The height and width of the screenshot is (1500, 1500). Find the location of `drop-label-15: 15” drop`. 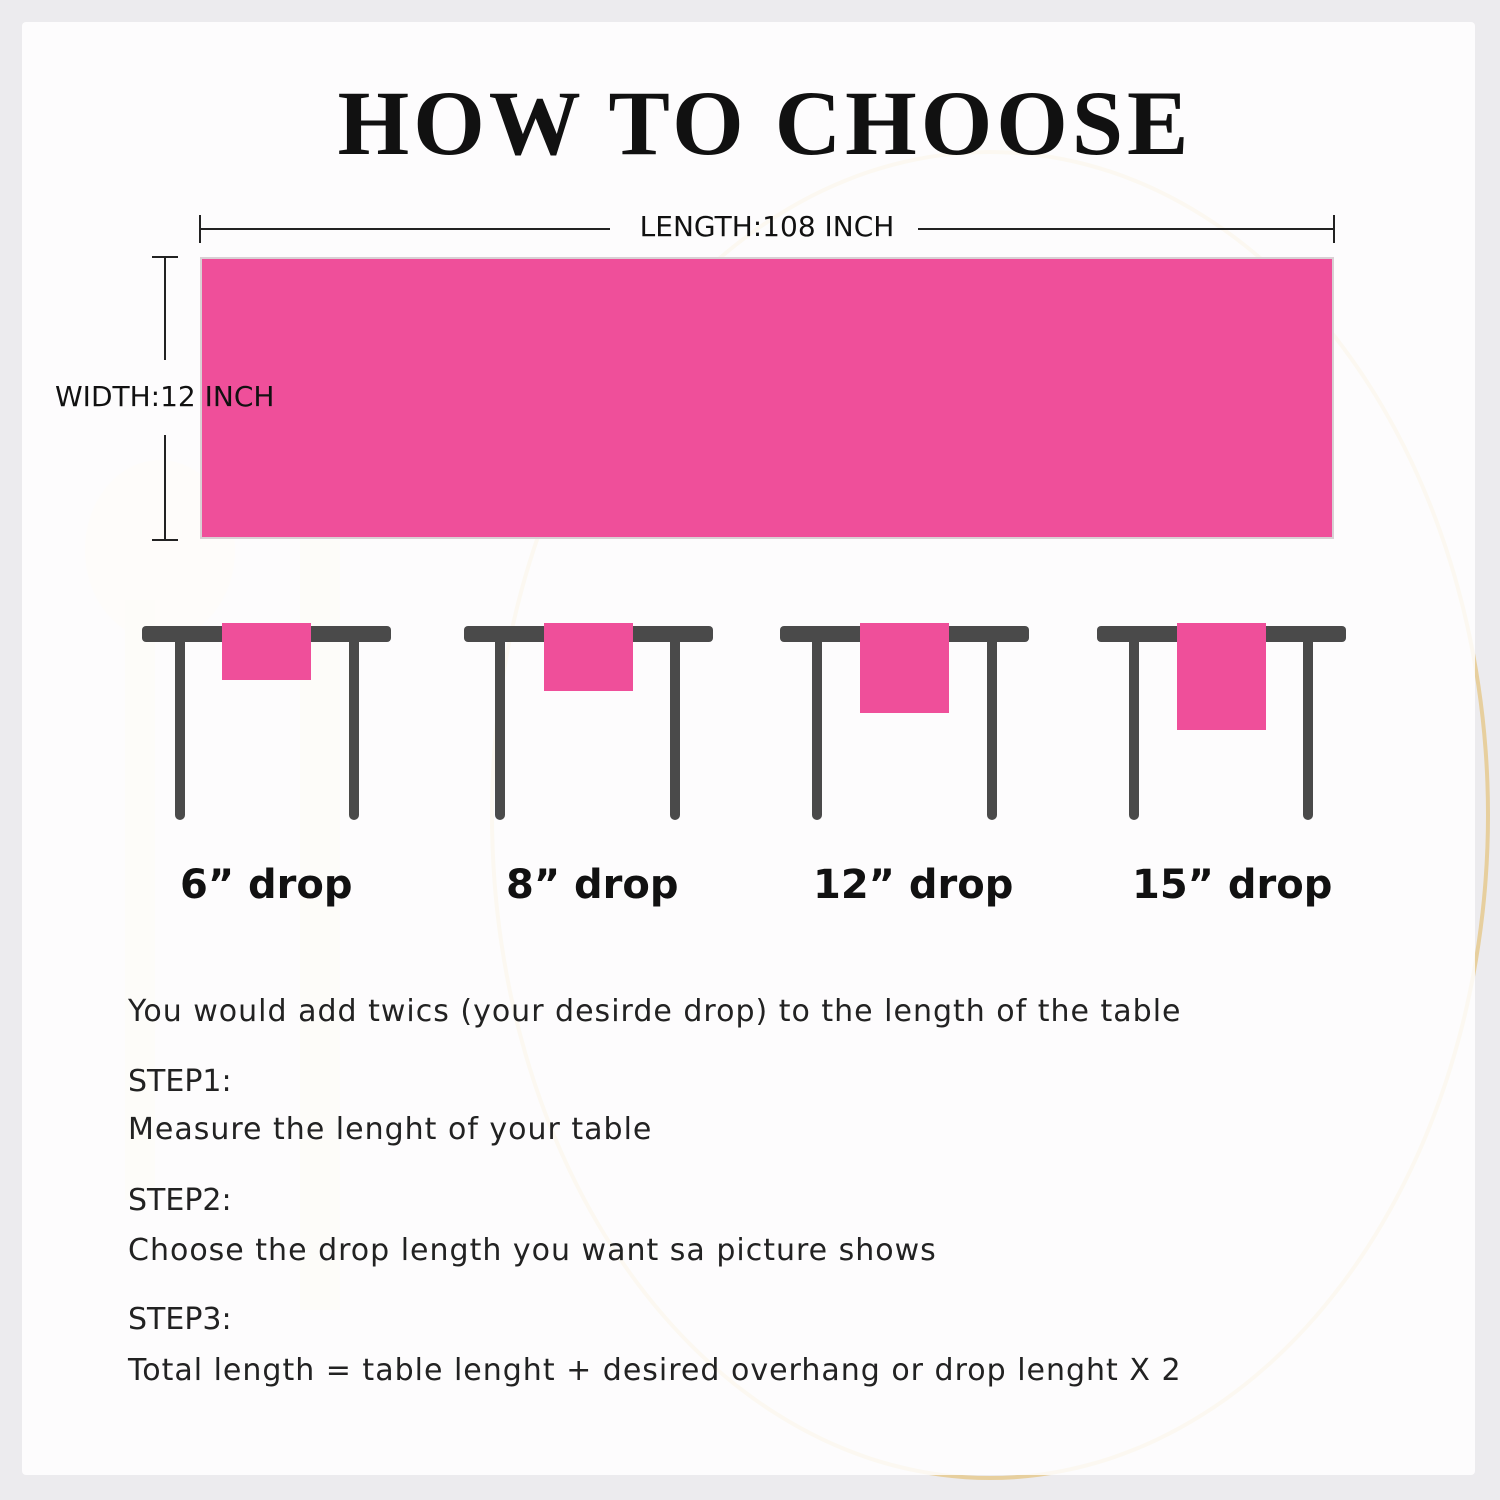

drop-label-15: 15” drop is located at coordinates (1232, 885).